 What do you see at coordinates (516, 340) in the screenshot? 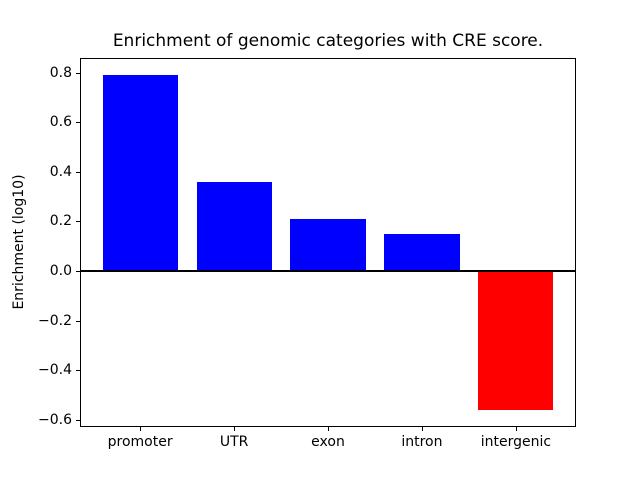
I see `bar-intergenic` at bounding box center [516, 340].